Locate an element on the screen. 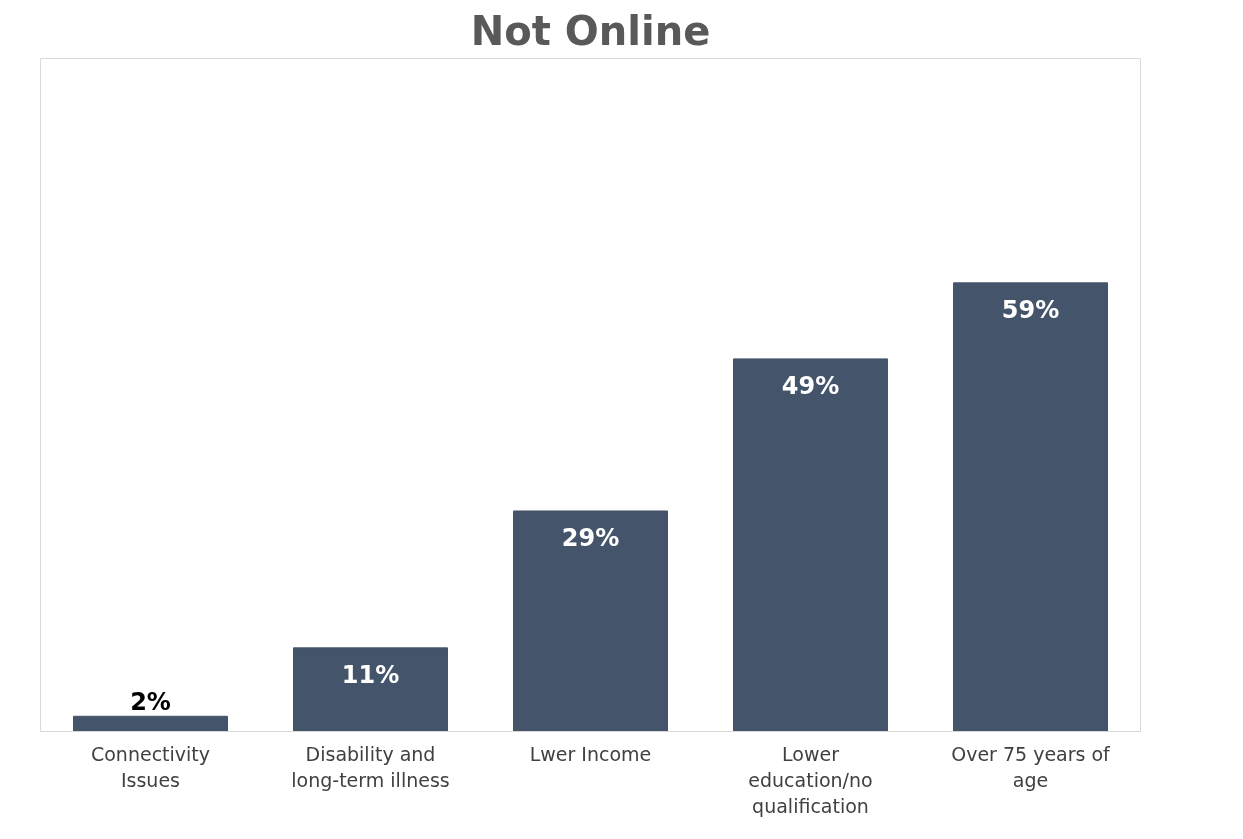 This screenshot has height=839, width=1243. data-label: 49% is located at coordinates (810, 386).